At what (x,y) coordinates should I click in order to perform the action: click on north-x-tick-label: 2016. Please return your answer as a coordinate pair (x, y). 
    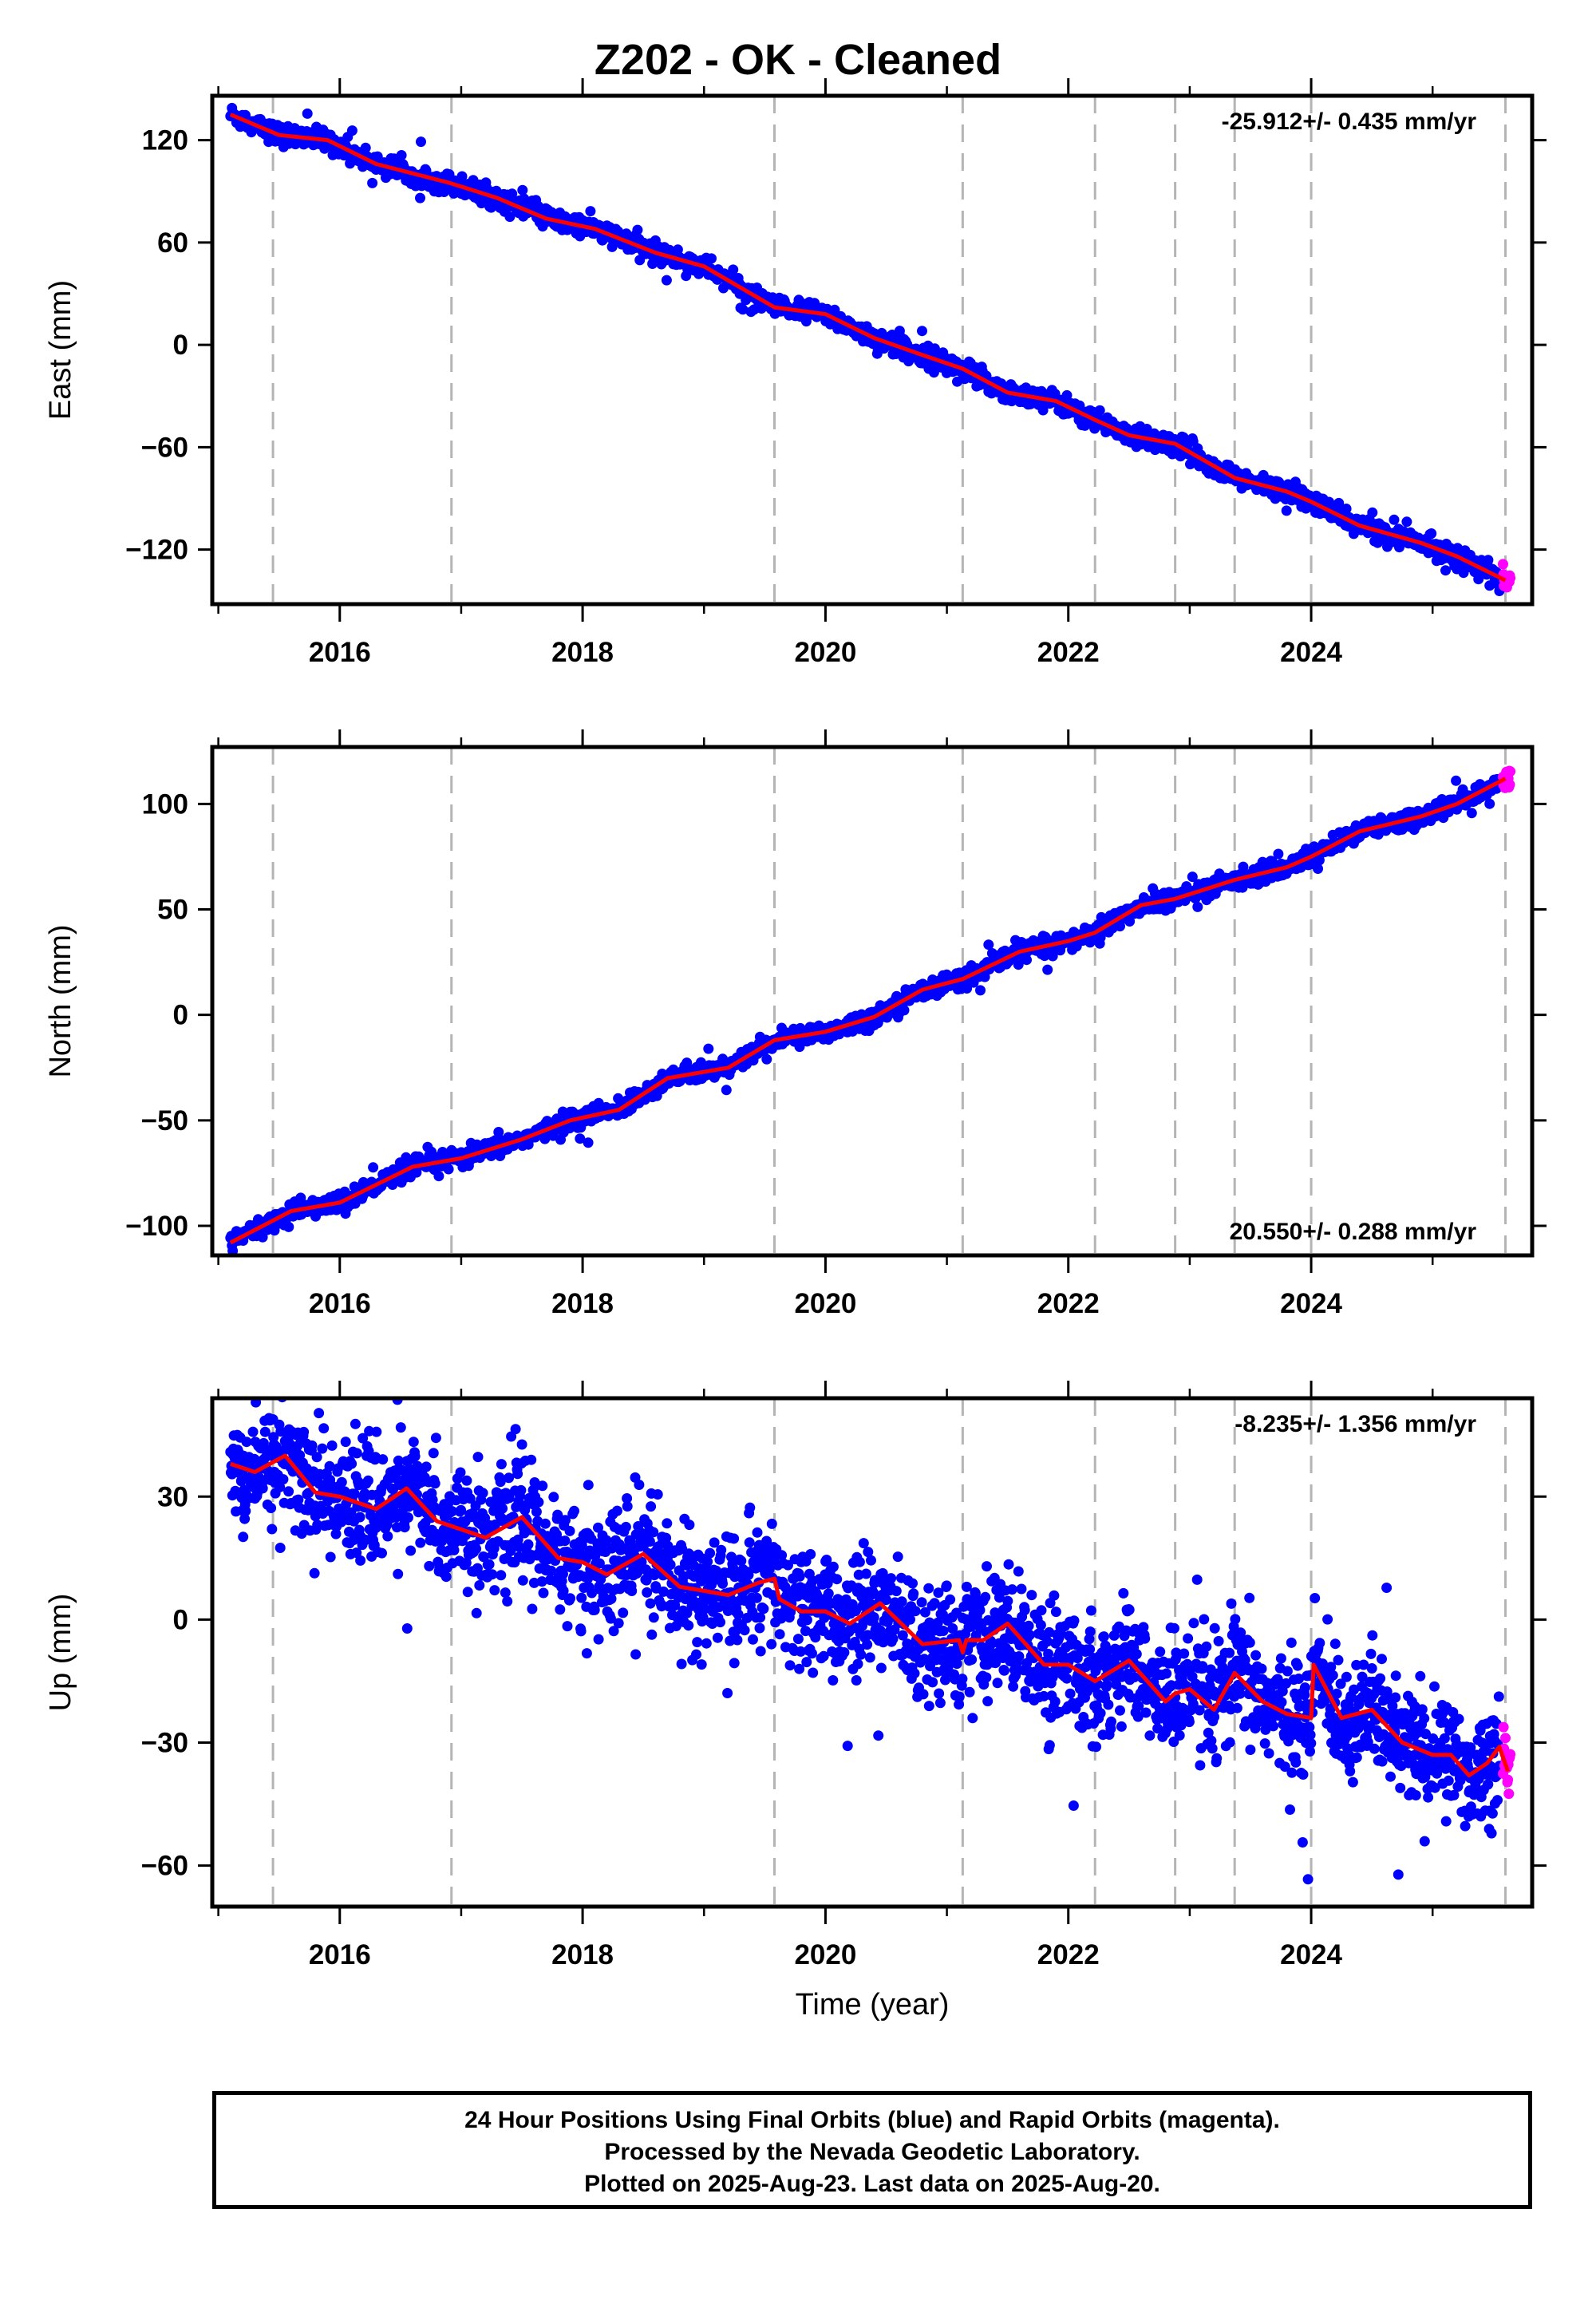
    Looking at the image, I should click on (340, 1303).